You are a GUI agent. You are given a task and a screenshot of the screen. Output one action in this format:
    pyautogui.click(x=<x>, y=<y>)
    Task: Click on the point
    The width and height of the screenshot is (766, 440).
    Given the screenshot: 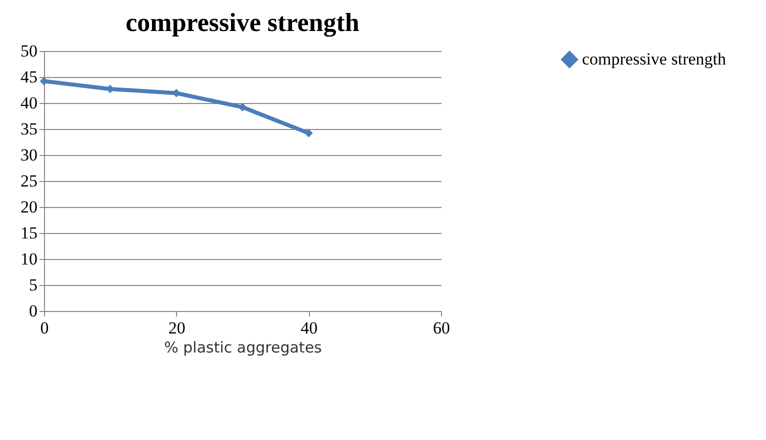 What is the action you would take?
    pyautogui.click(x=308, y=133)
    